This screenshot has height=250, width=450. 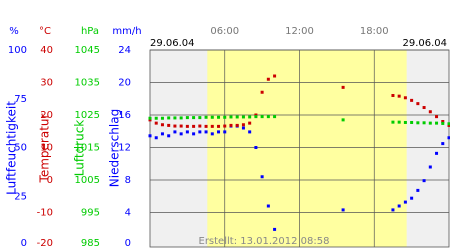 I want to click on axis-unit: °C, so click(x=45, y=31).